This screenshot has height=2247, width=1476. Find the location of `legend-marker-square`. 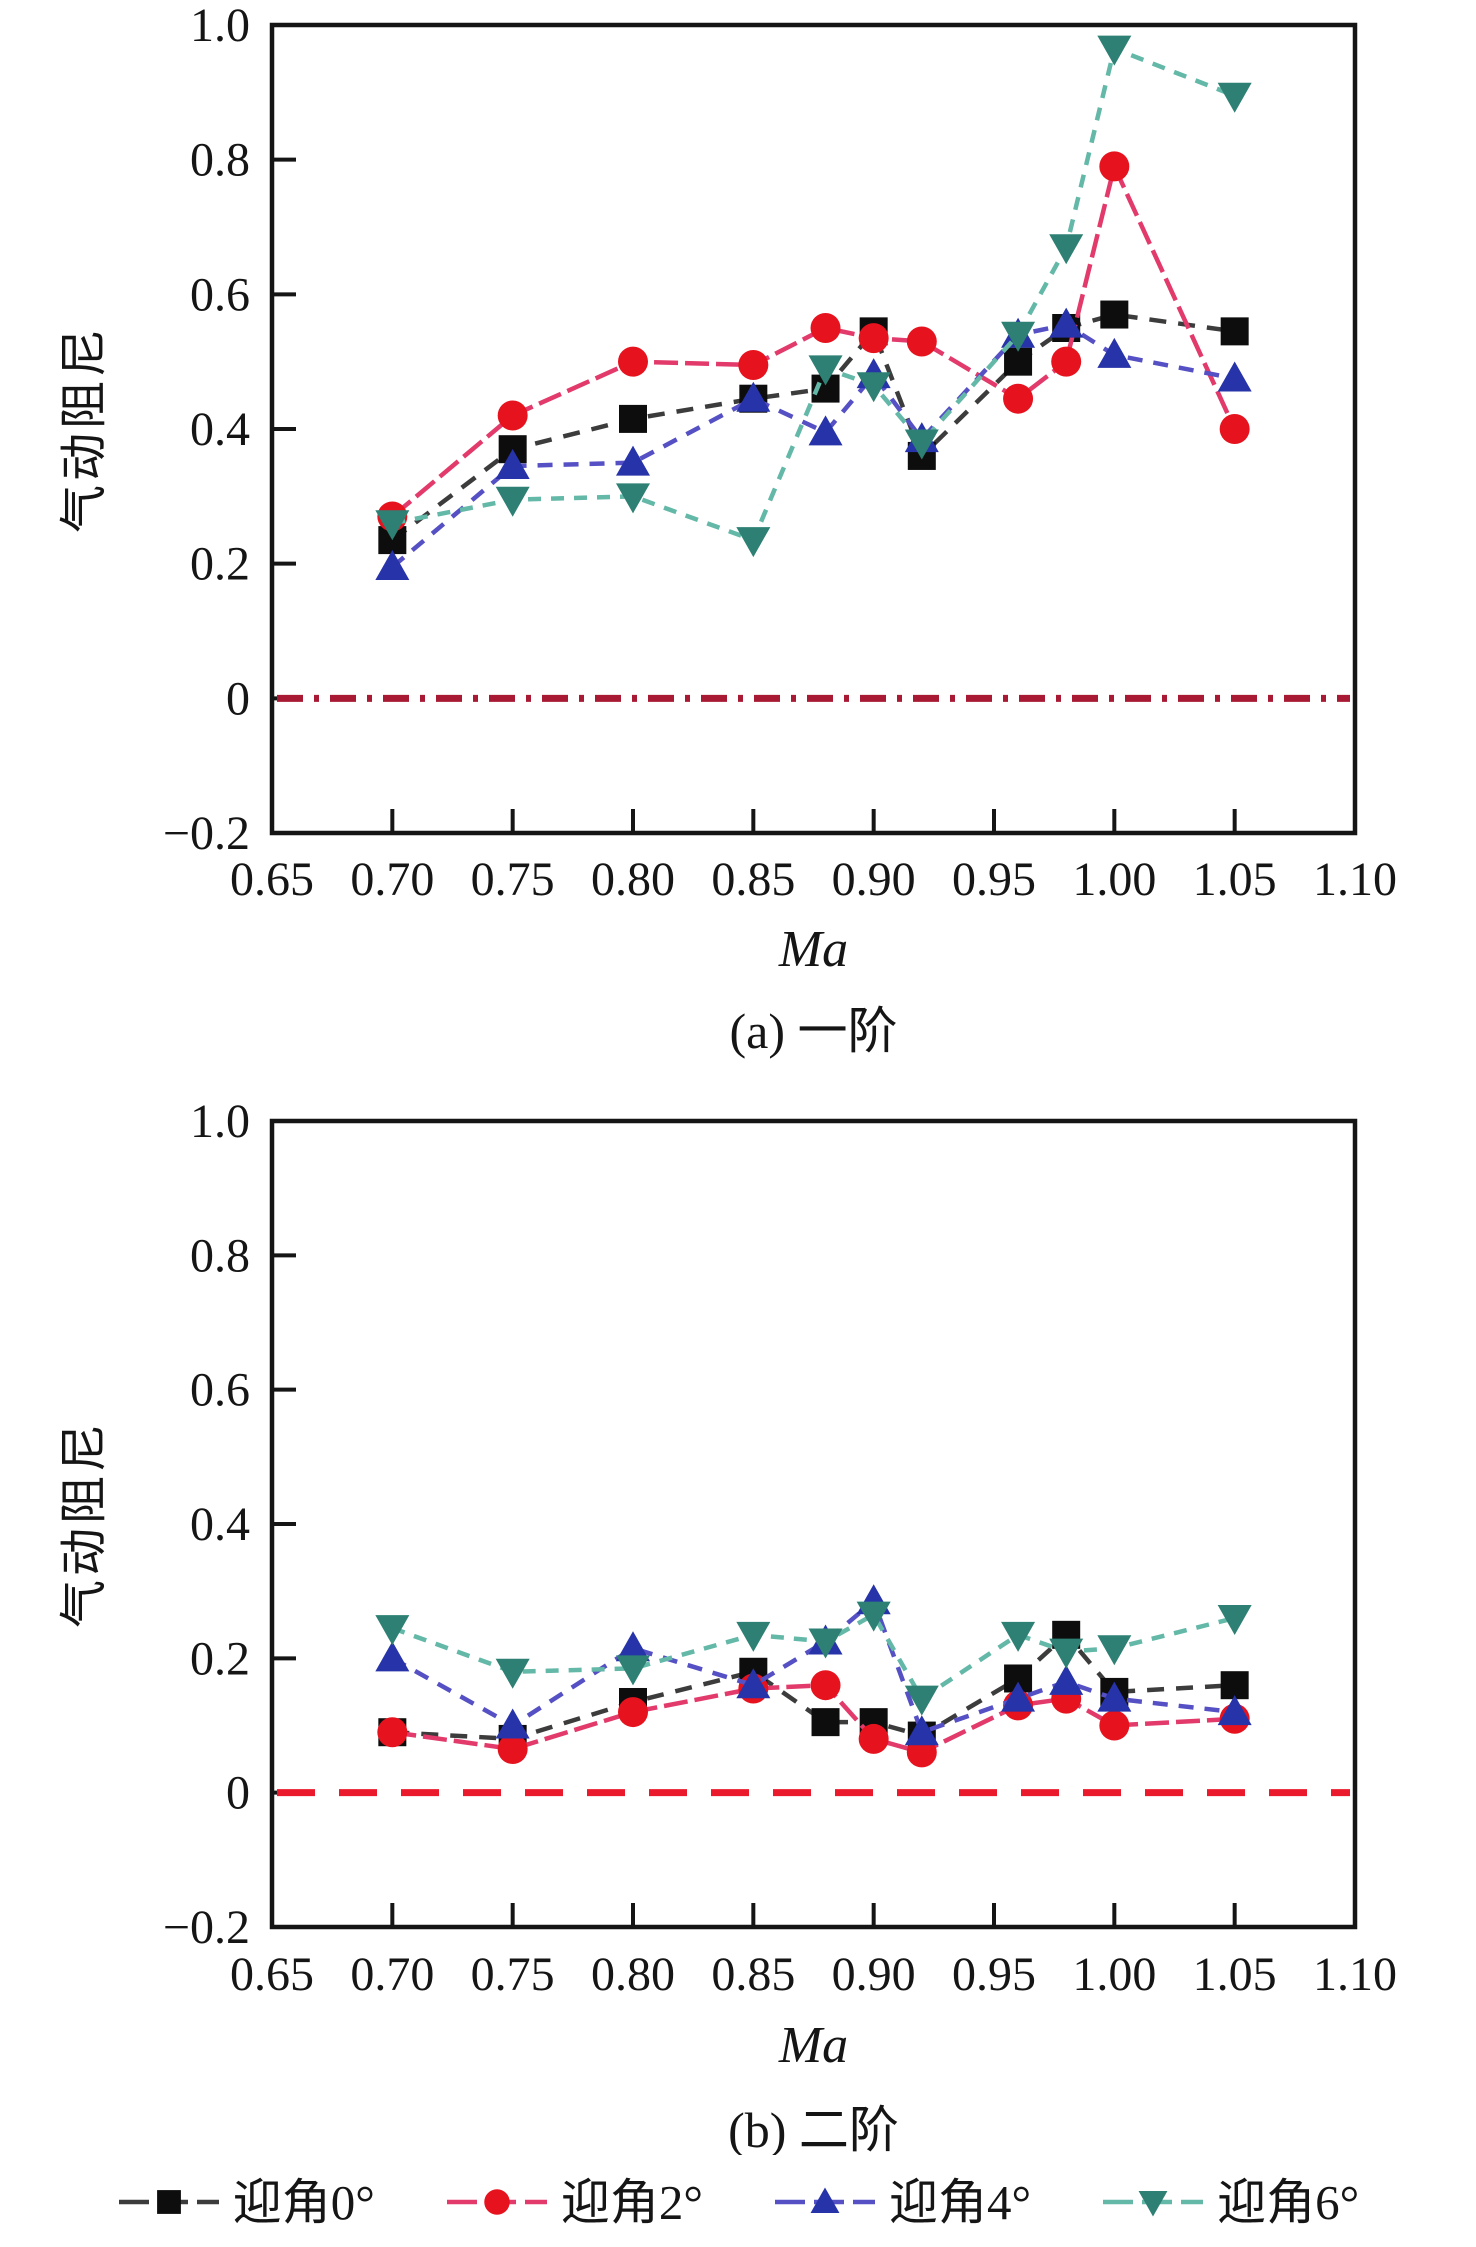

legend-marker-square is located at coordinates (168, 2202).